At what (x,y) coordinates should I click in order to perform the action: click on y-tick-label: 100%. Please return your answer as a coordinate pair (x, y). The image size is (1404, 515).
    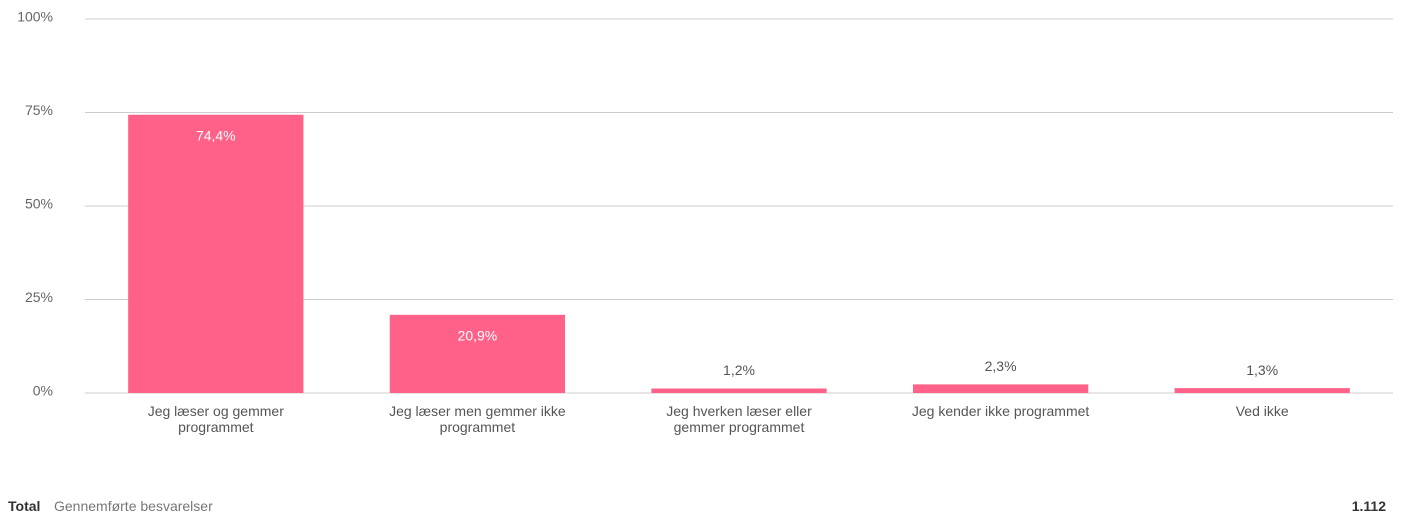
    Looking at the image, I should click on (35, 17).